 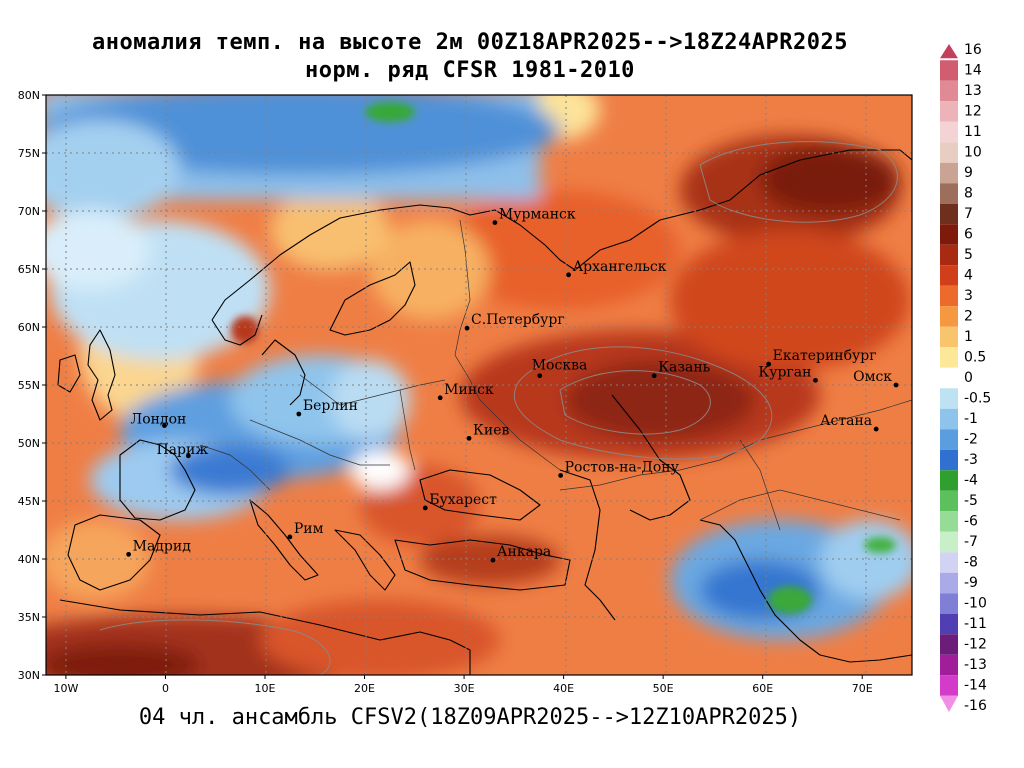 What do you see at coordinates (975, 665) in the screenshot?
I see `colorbar-label: -13` at bounding box center [975, 665].